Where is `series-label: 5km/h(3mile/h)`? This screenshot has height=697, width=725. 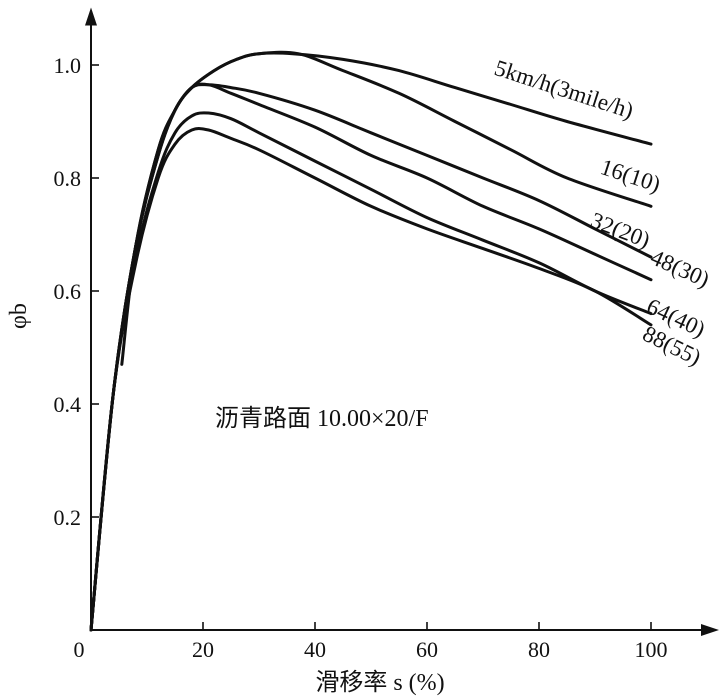
series-label: 5km/h(3mile/h) is located at coordinates (563, 89).